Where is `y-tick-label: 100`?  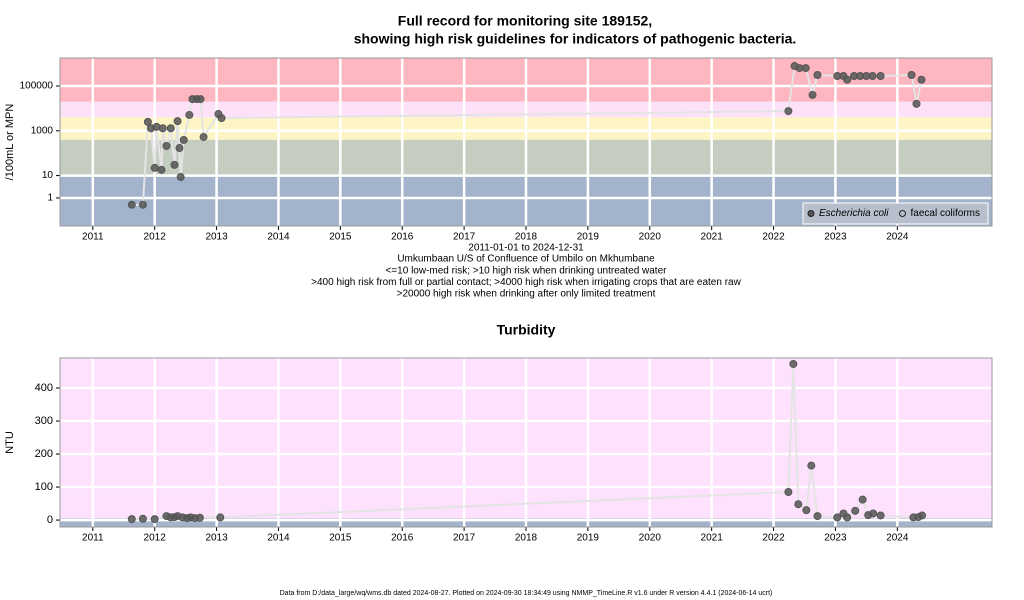 y-tick-label: 100 is located at coordinates (44, 487).